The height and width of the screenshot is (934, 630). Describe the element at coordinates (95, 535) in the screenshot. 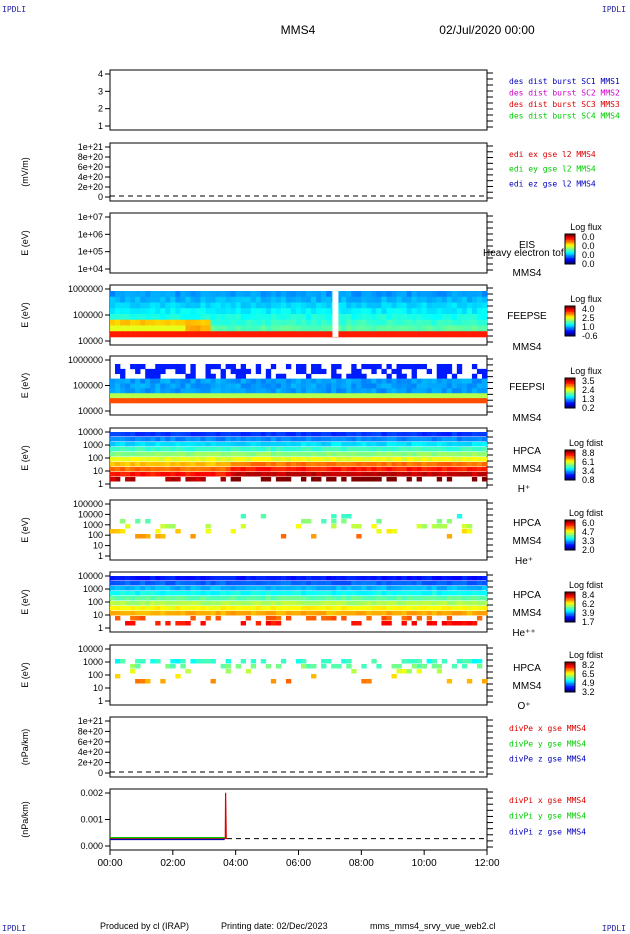

I see `y-tick-label: 100` at that location.